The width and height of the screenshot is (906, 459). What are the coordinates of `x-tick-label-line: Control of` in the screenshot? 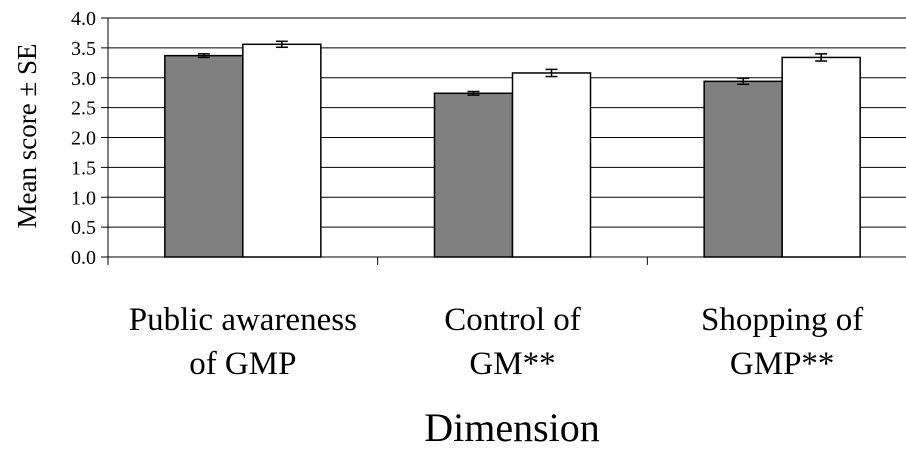 It's located at (512, 320).